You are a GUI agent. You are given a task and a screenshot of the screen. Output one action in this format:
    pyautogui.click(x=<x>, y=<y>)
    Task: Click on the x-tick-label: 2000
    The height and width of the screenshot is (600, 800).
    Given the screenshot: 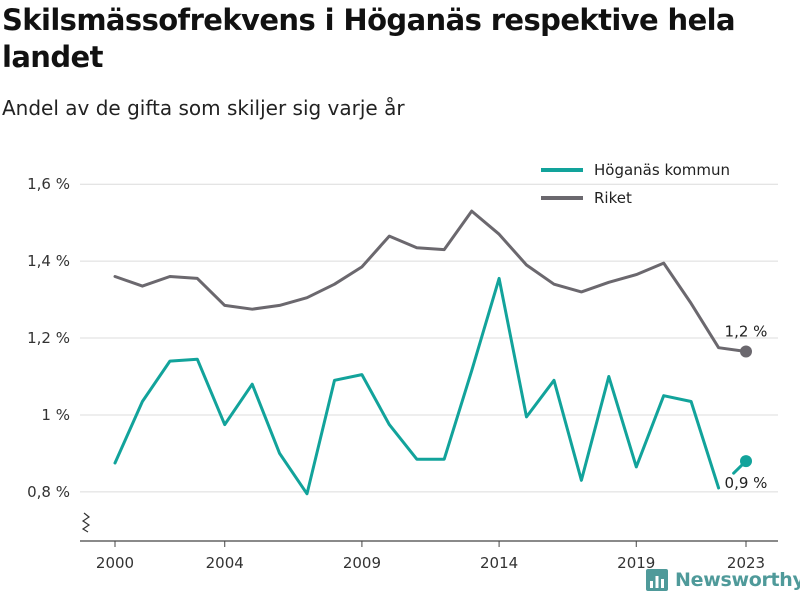 What is the action you would take?
    pyautogui.click(x=115, y=563)
    